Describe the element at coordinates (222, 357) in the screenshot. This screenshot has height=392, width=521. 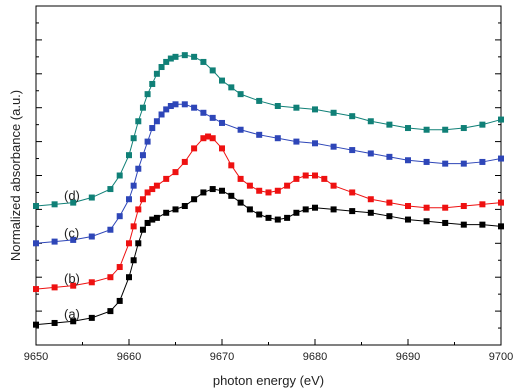
I see `x-tick-label: 9670` at that location.